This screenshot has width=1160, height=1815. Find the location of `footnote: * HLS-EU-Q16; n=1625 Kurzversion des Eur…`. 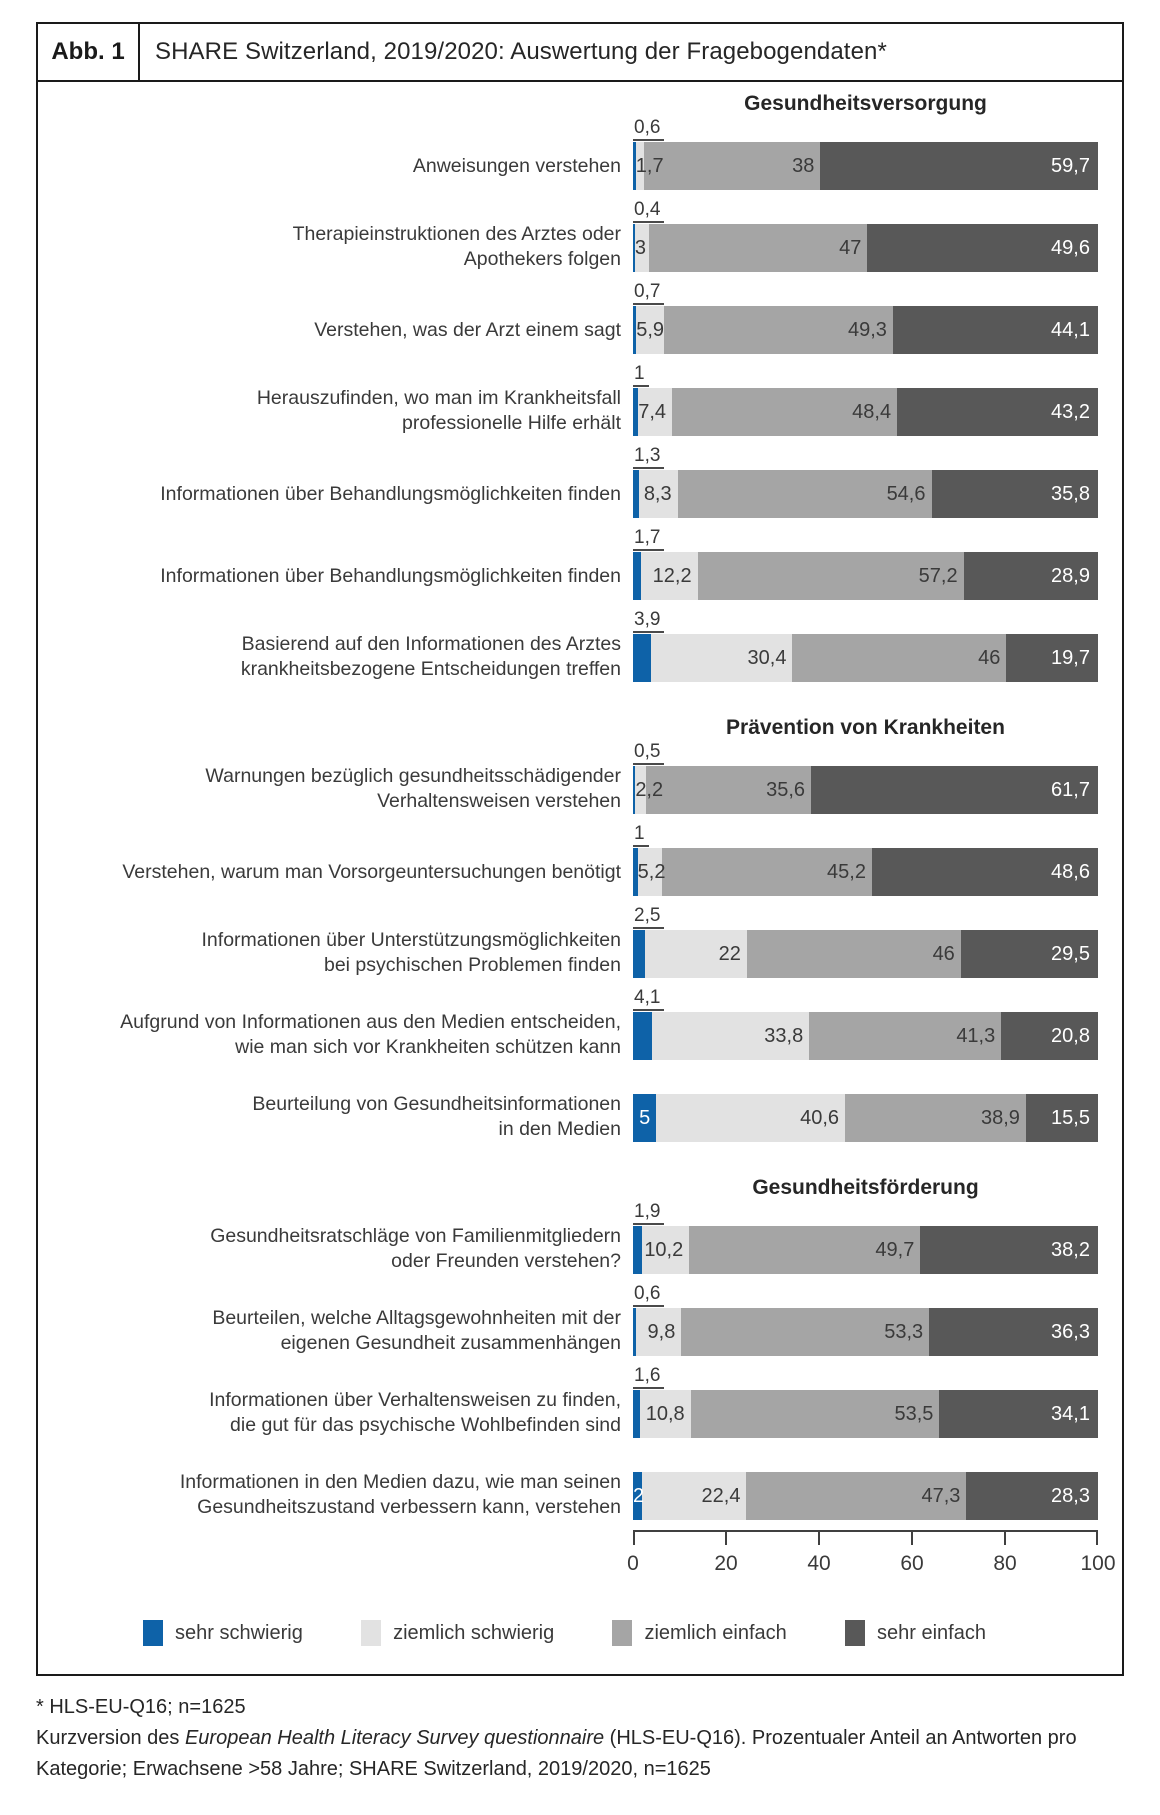

footnote: * HLS-EU-Q16; n=1625 Kurzversion des Eur… is located at coordinates (580, 1738).